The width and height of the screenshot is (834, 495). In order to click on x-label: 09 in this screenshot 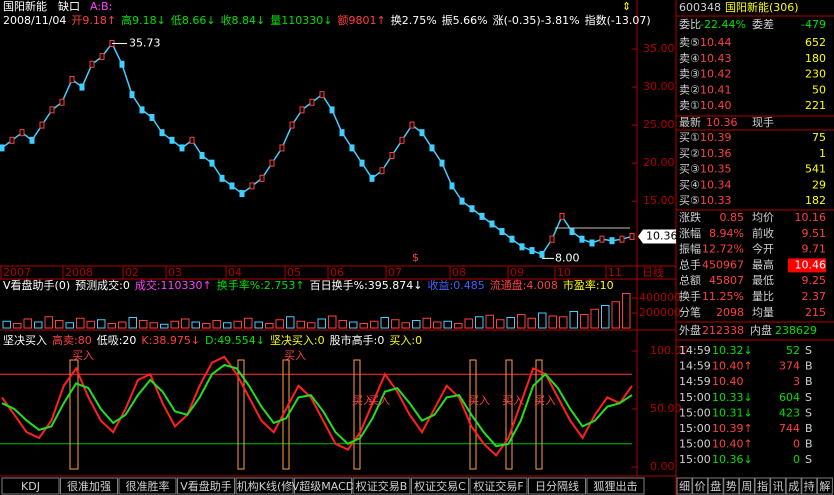, I will do `click(517, 272)`.